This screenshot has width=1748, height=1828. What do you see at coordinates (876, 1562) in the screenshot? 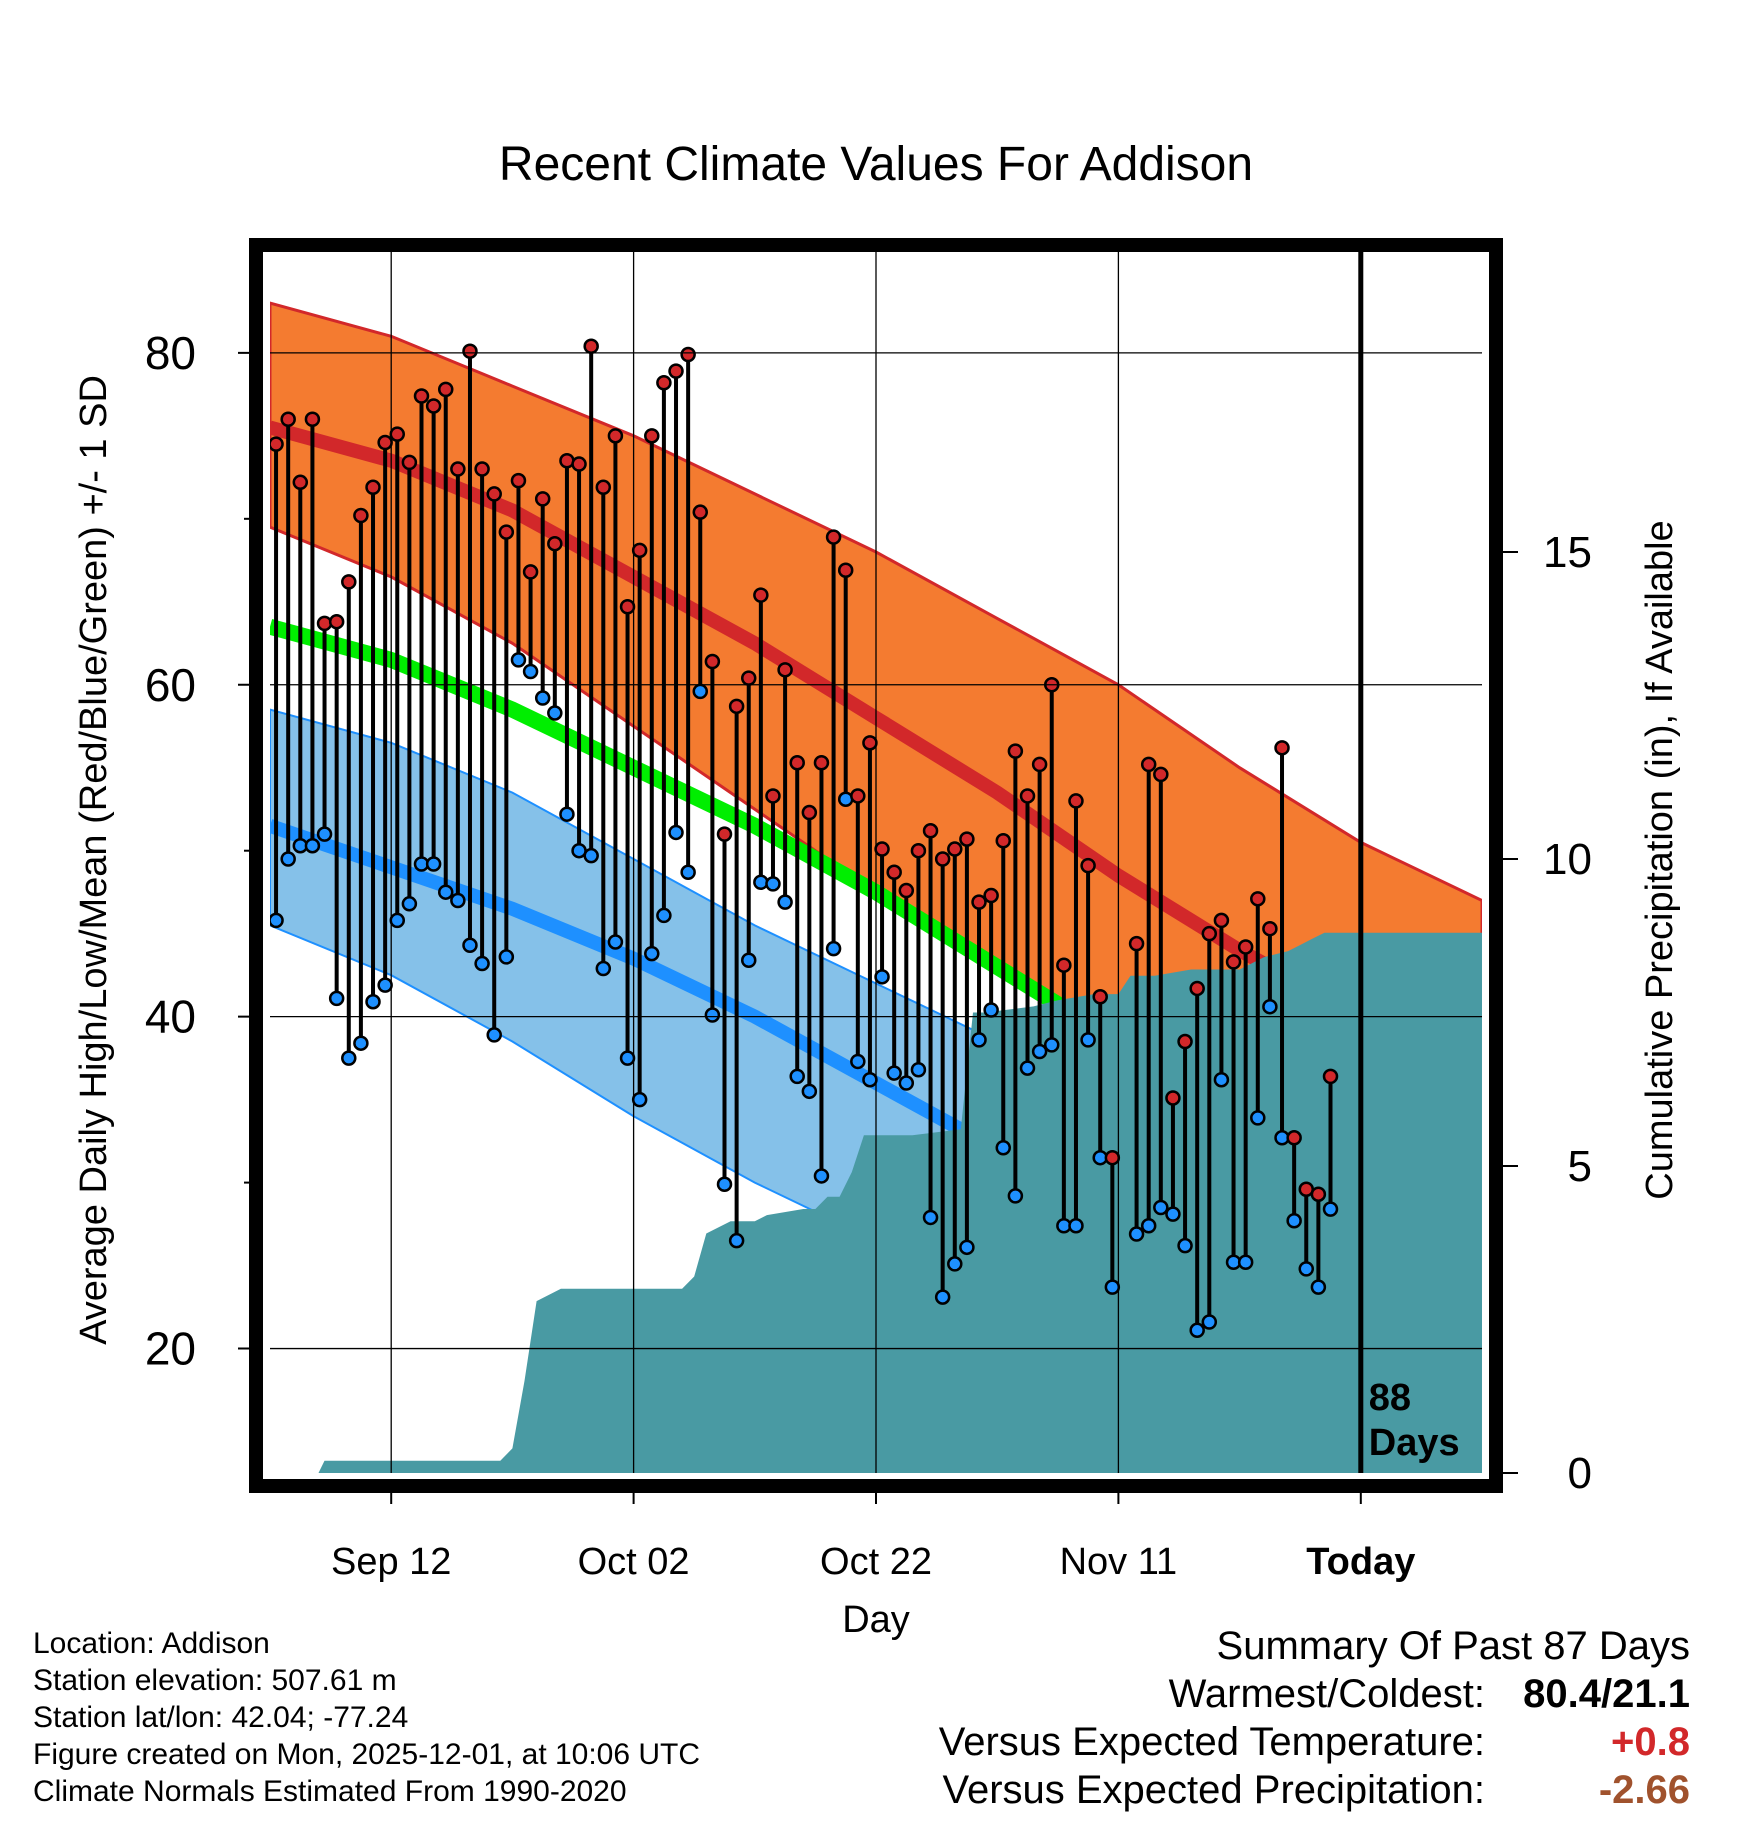
I see `x-tick-label: Oct 22` at bounding box center [876, 1562].